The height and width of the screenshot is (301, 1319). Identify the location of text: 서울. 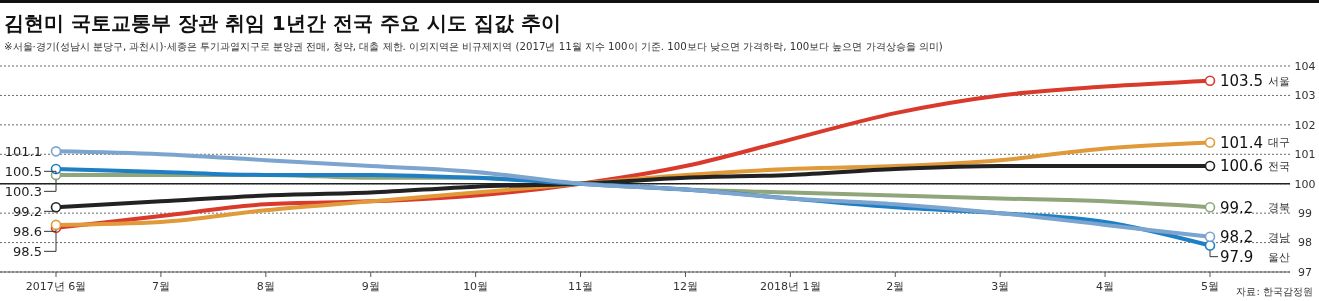
(1279, 81).